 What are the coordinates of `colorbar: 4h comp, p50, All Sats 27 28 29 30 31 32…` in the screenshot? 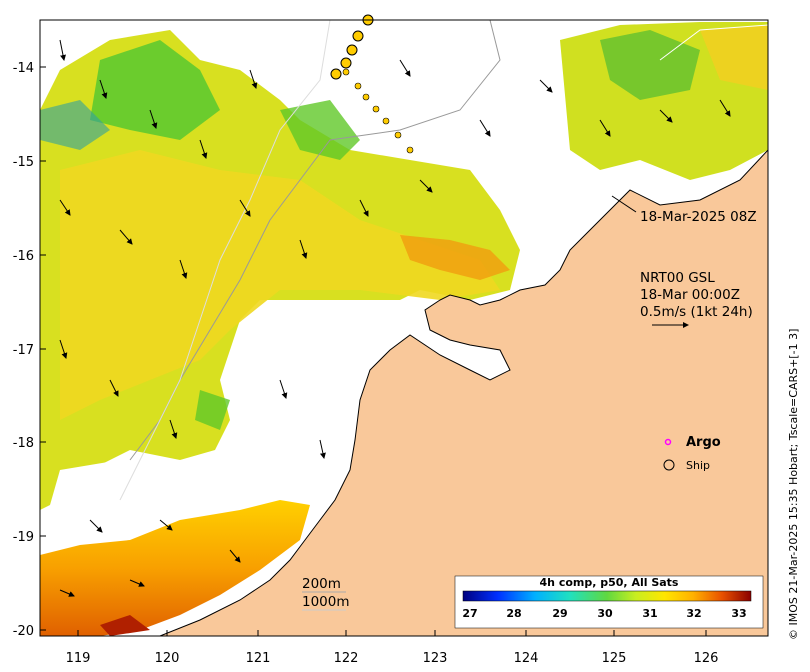 It's located at (609, 602).